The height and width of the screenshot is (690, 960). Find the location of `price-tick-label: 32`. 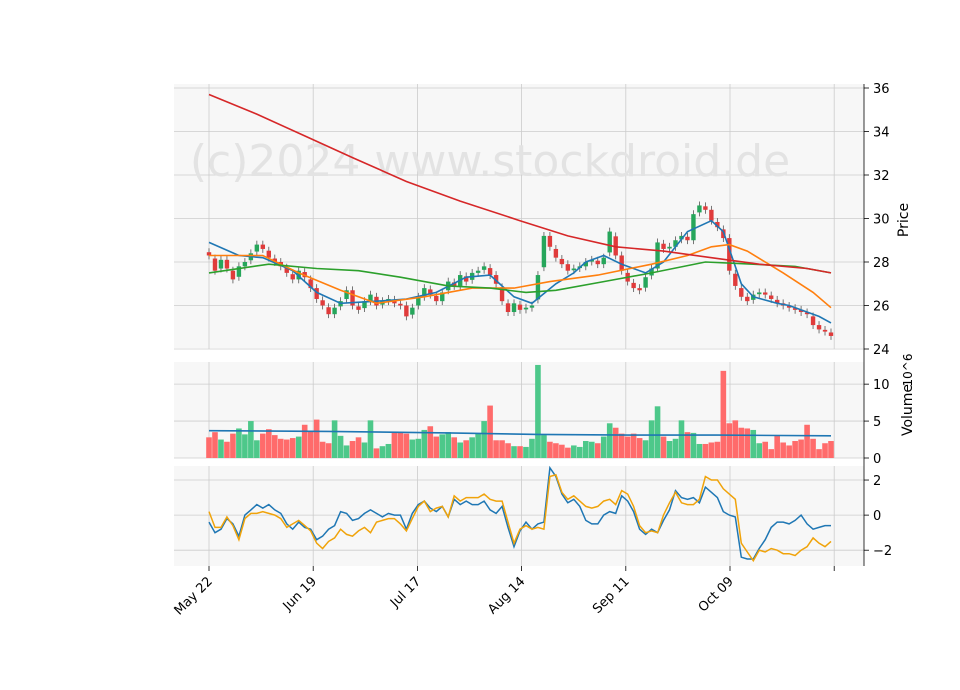

price-tick-label: 32 is located at coordinates (881, 176).